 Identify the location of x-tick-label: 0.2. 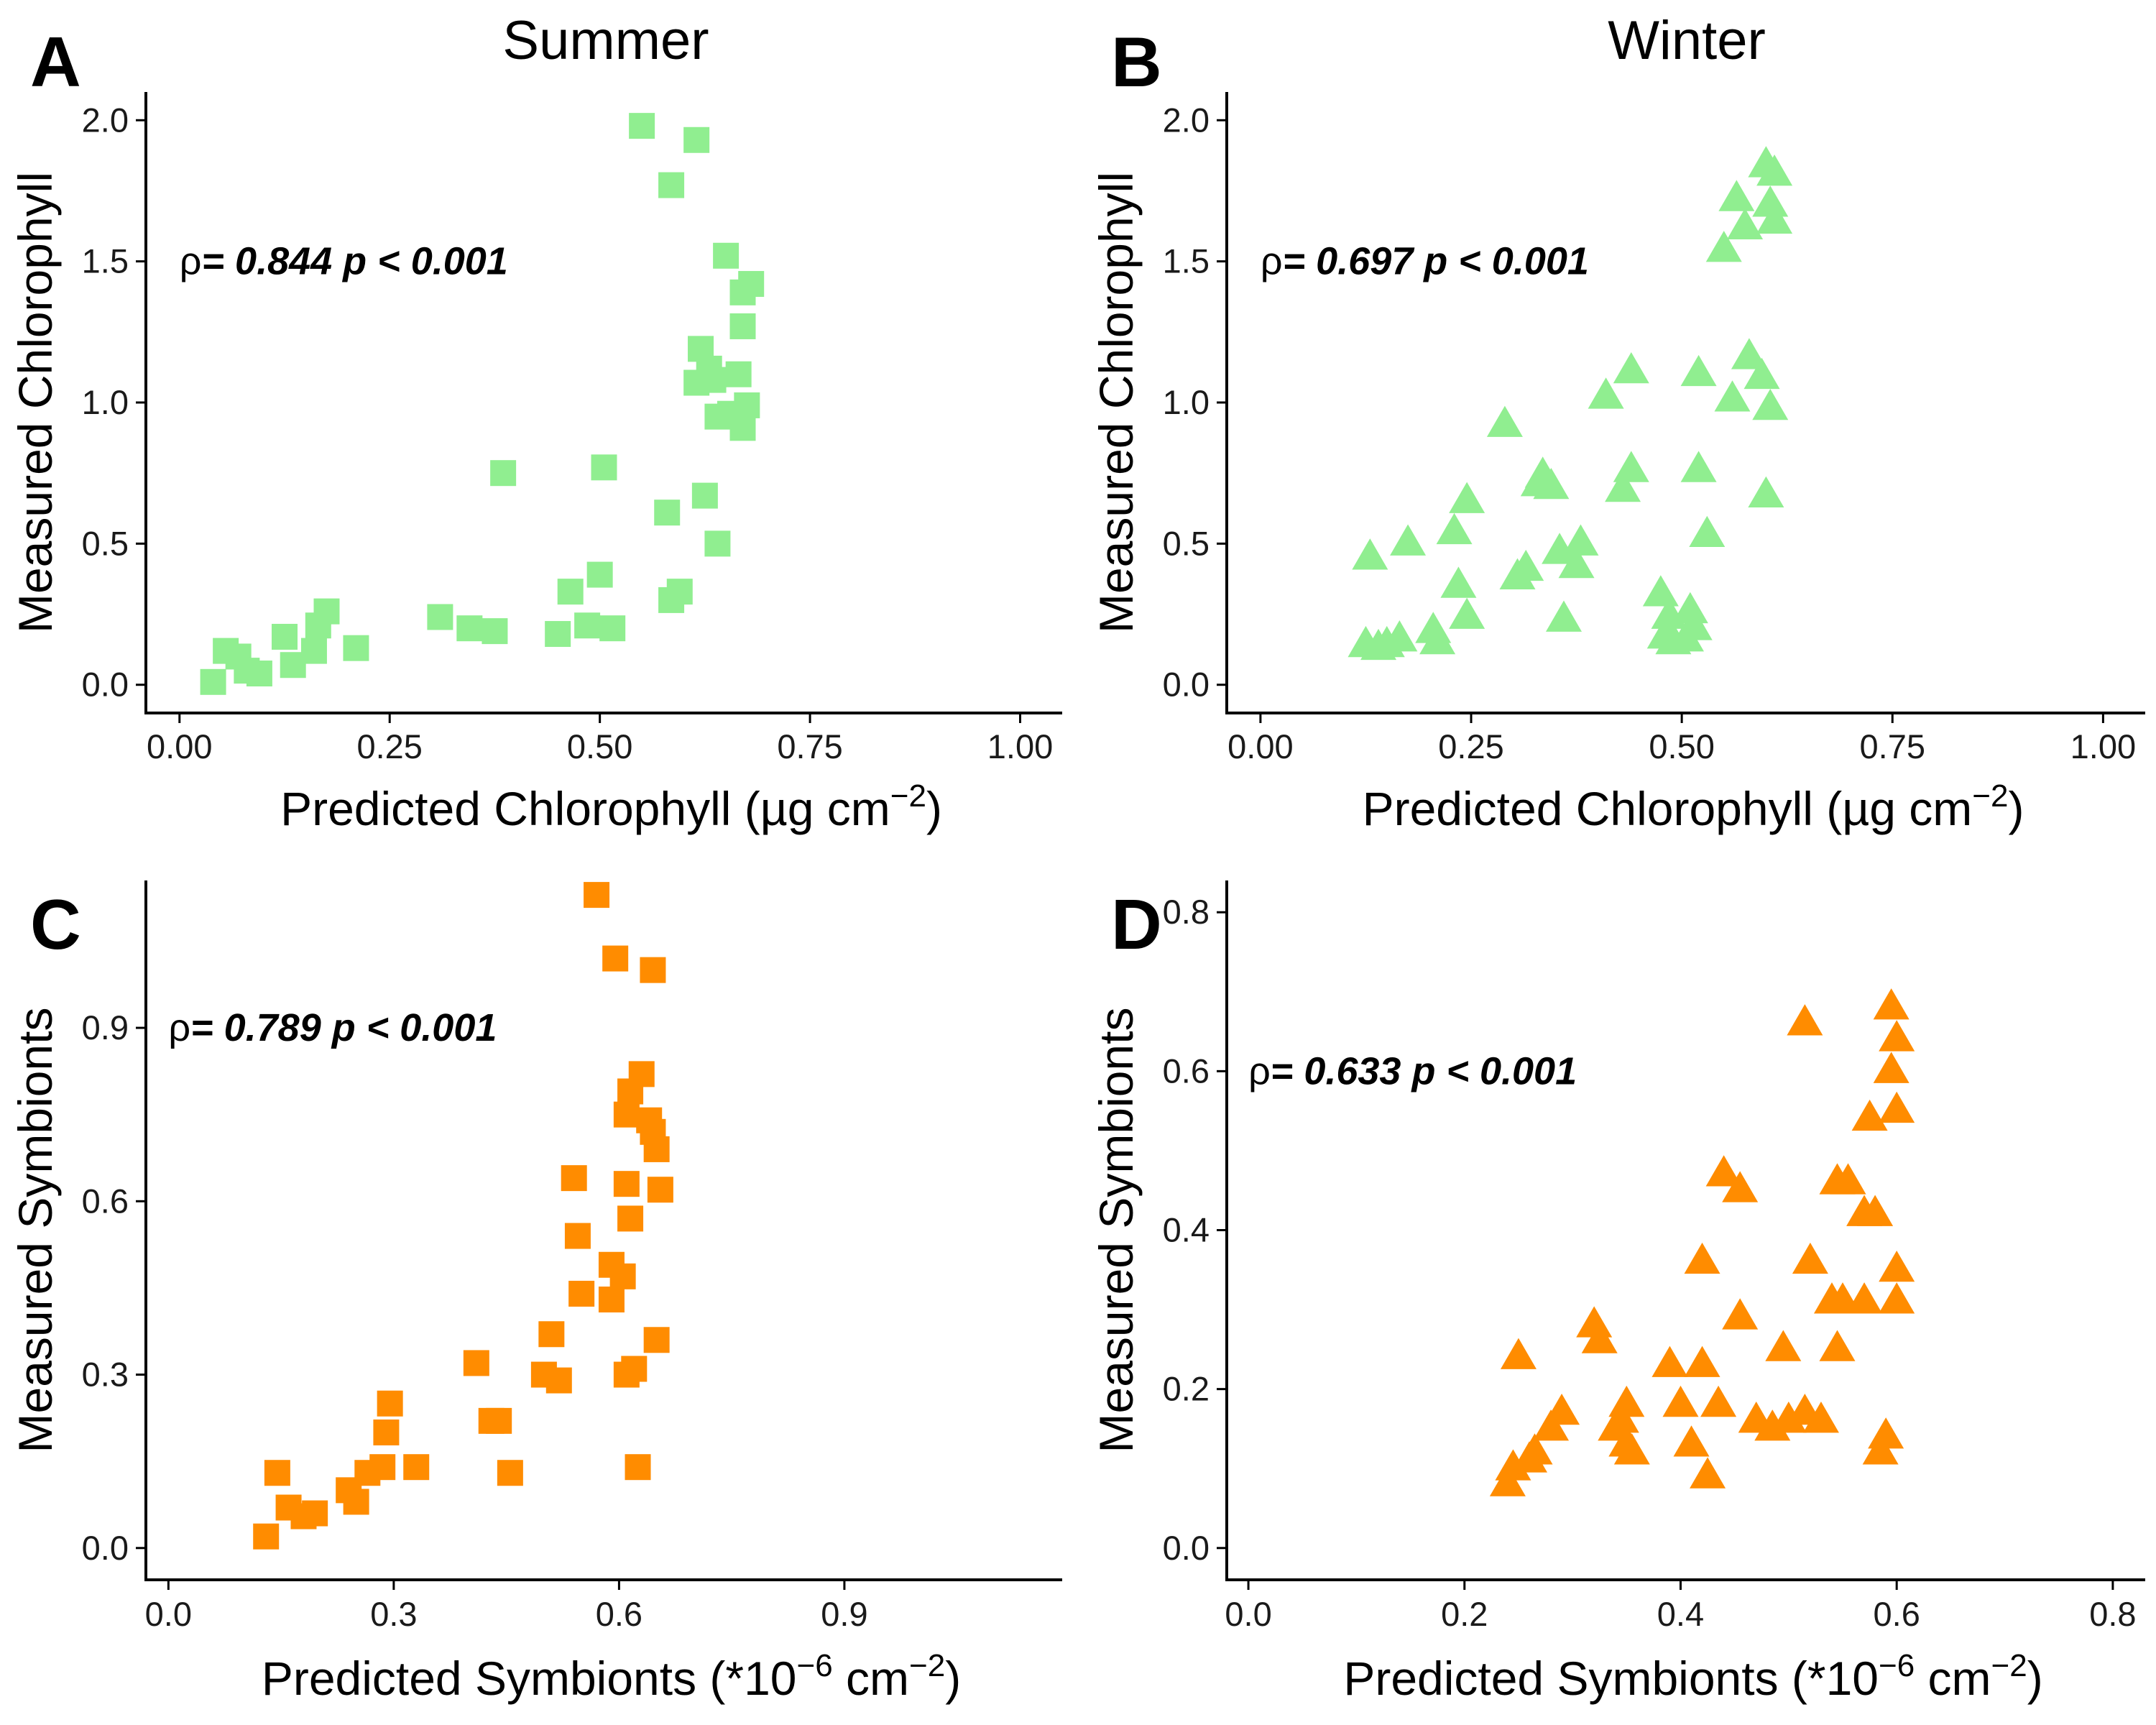
(1464, 1614).